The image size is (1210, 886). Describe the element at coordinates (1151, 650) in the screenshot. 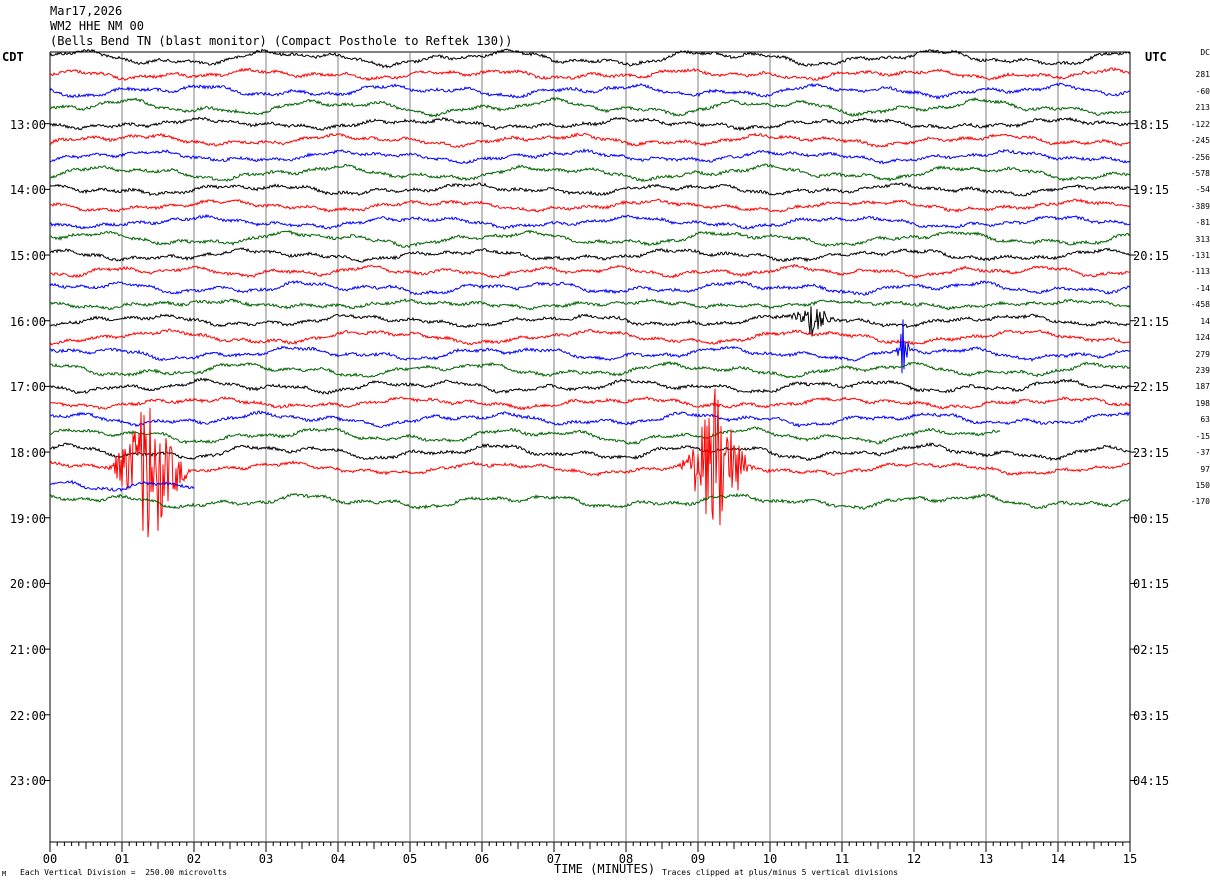

I see `utc-hour-label: 02:15` at that location.